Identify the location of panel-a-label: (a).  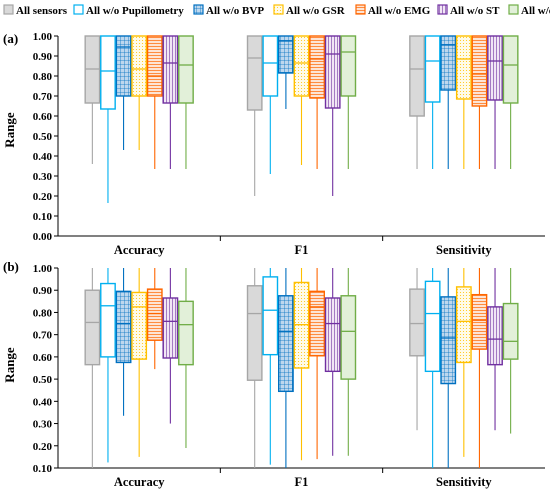
(10, 38).